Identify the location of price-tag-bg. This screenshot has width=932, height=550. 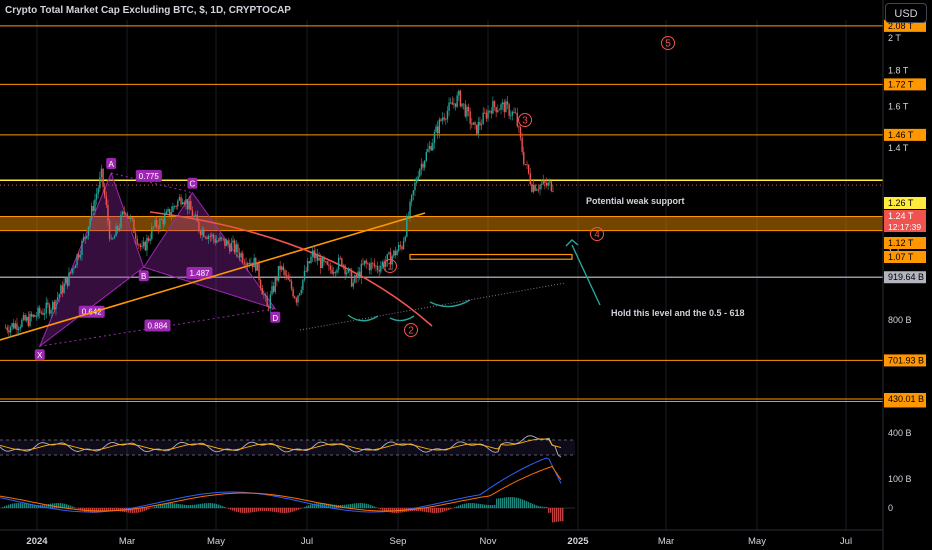
(905, 84).